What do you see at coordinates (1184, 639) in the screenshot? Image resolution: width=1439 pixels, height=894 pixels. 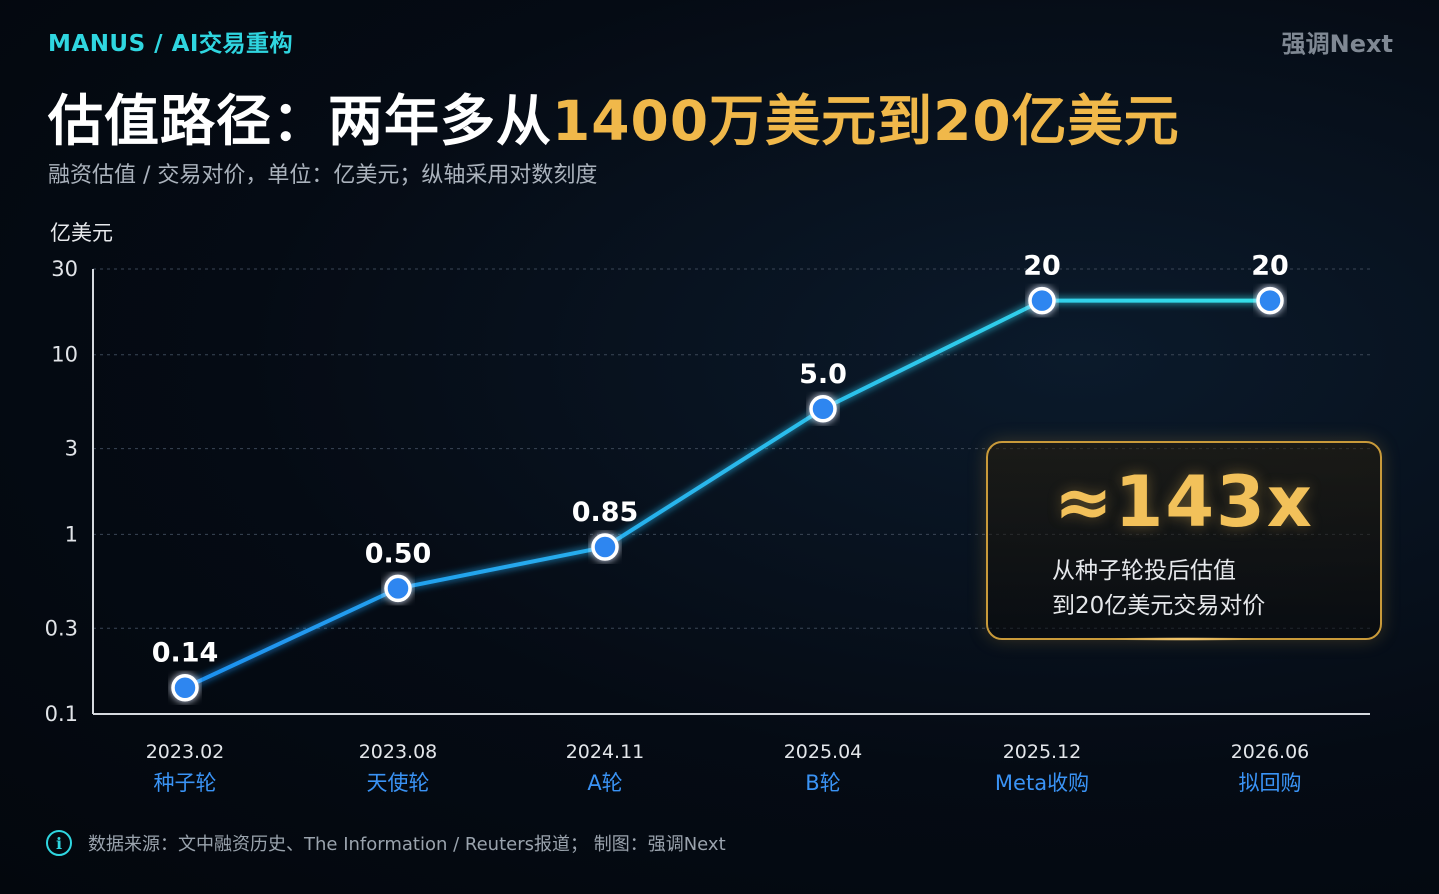 I see `callout-glow` at bounding box center [1184, 639].